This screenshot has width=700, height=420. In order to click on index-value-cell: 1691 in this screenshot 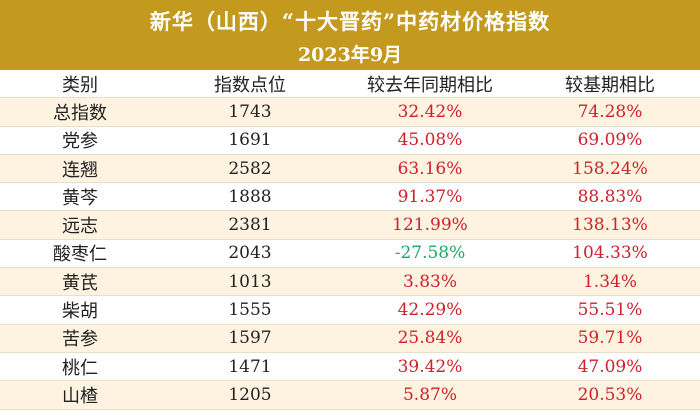, I will do `click(250, 140)`.